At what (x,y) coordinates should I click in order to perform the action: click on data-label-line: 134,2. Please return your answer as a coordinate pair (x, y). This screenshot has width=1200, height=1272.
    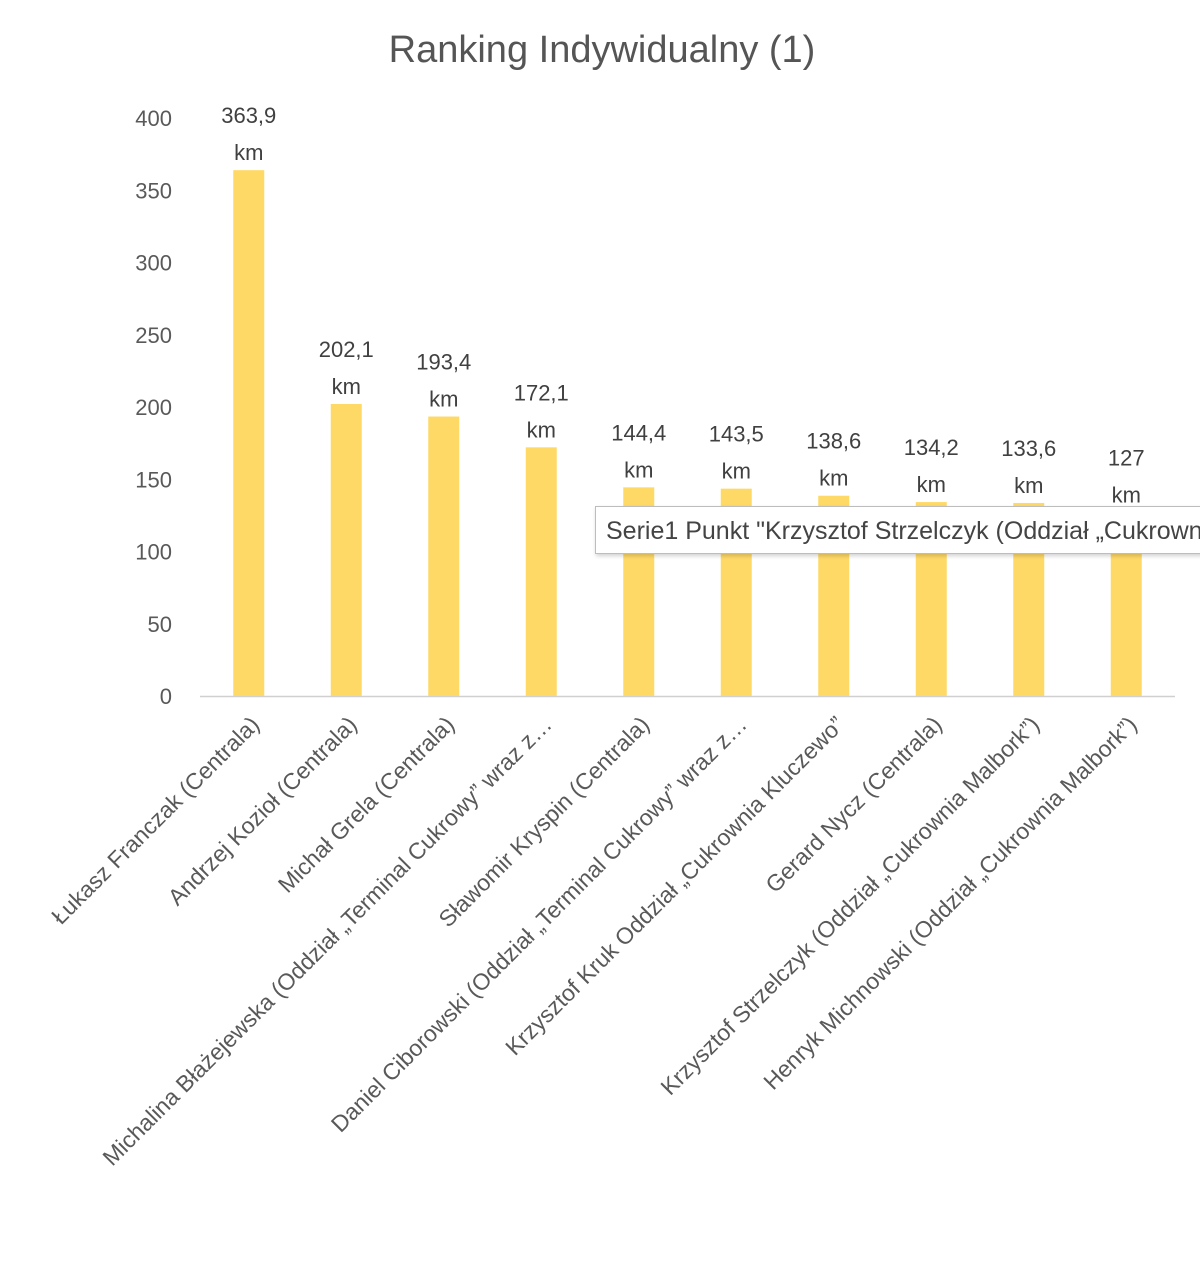
    Looking at the image, I should click on (931, 447).